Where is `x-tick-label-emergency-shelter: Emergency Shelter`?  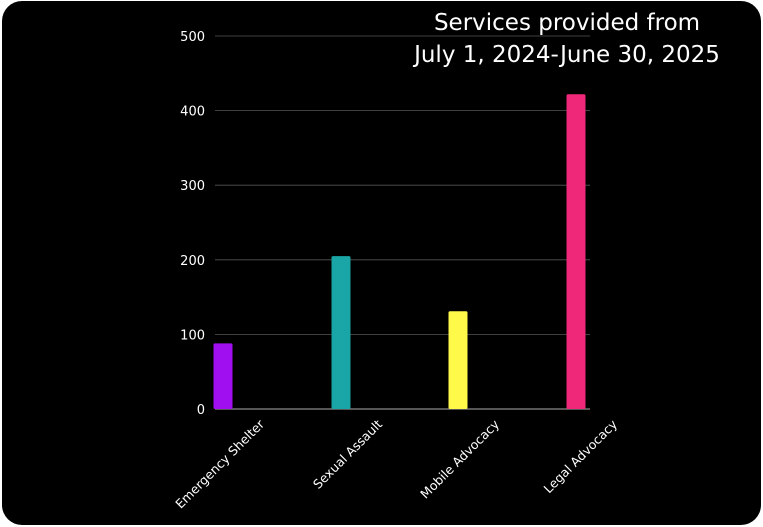 x-tick-label-emergency-shelter: Emergency Shelter is located at coordinates (220, 464).